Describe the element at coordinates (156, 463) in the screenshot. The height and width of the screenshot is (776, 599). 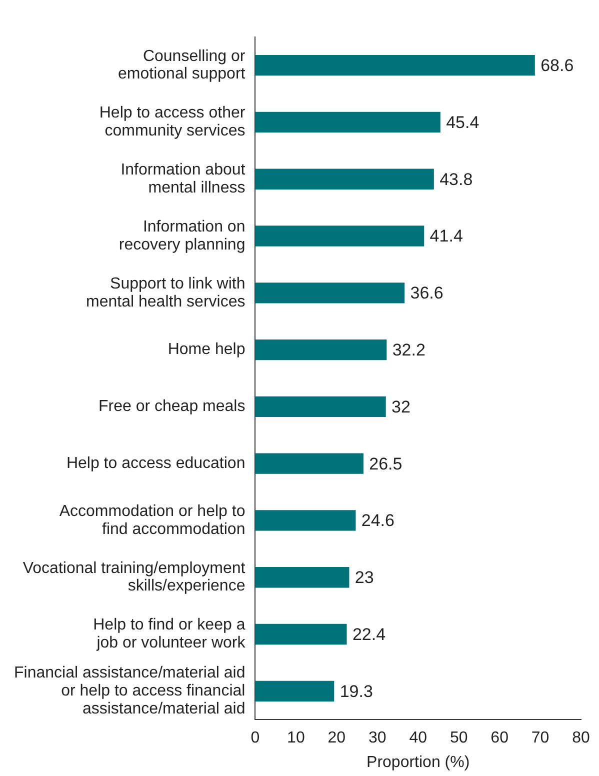
I see `y-tick-label: Help to access education` at that location.